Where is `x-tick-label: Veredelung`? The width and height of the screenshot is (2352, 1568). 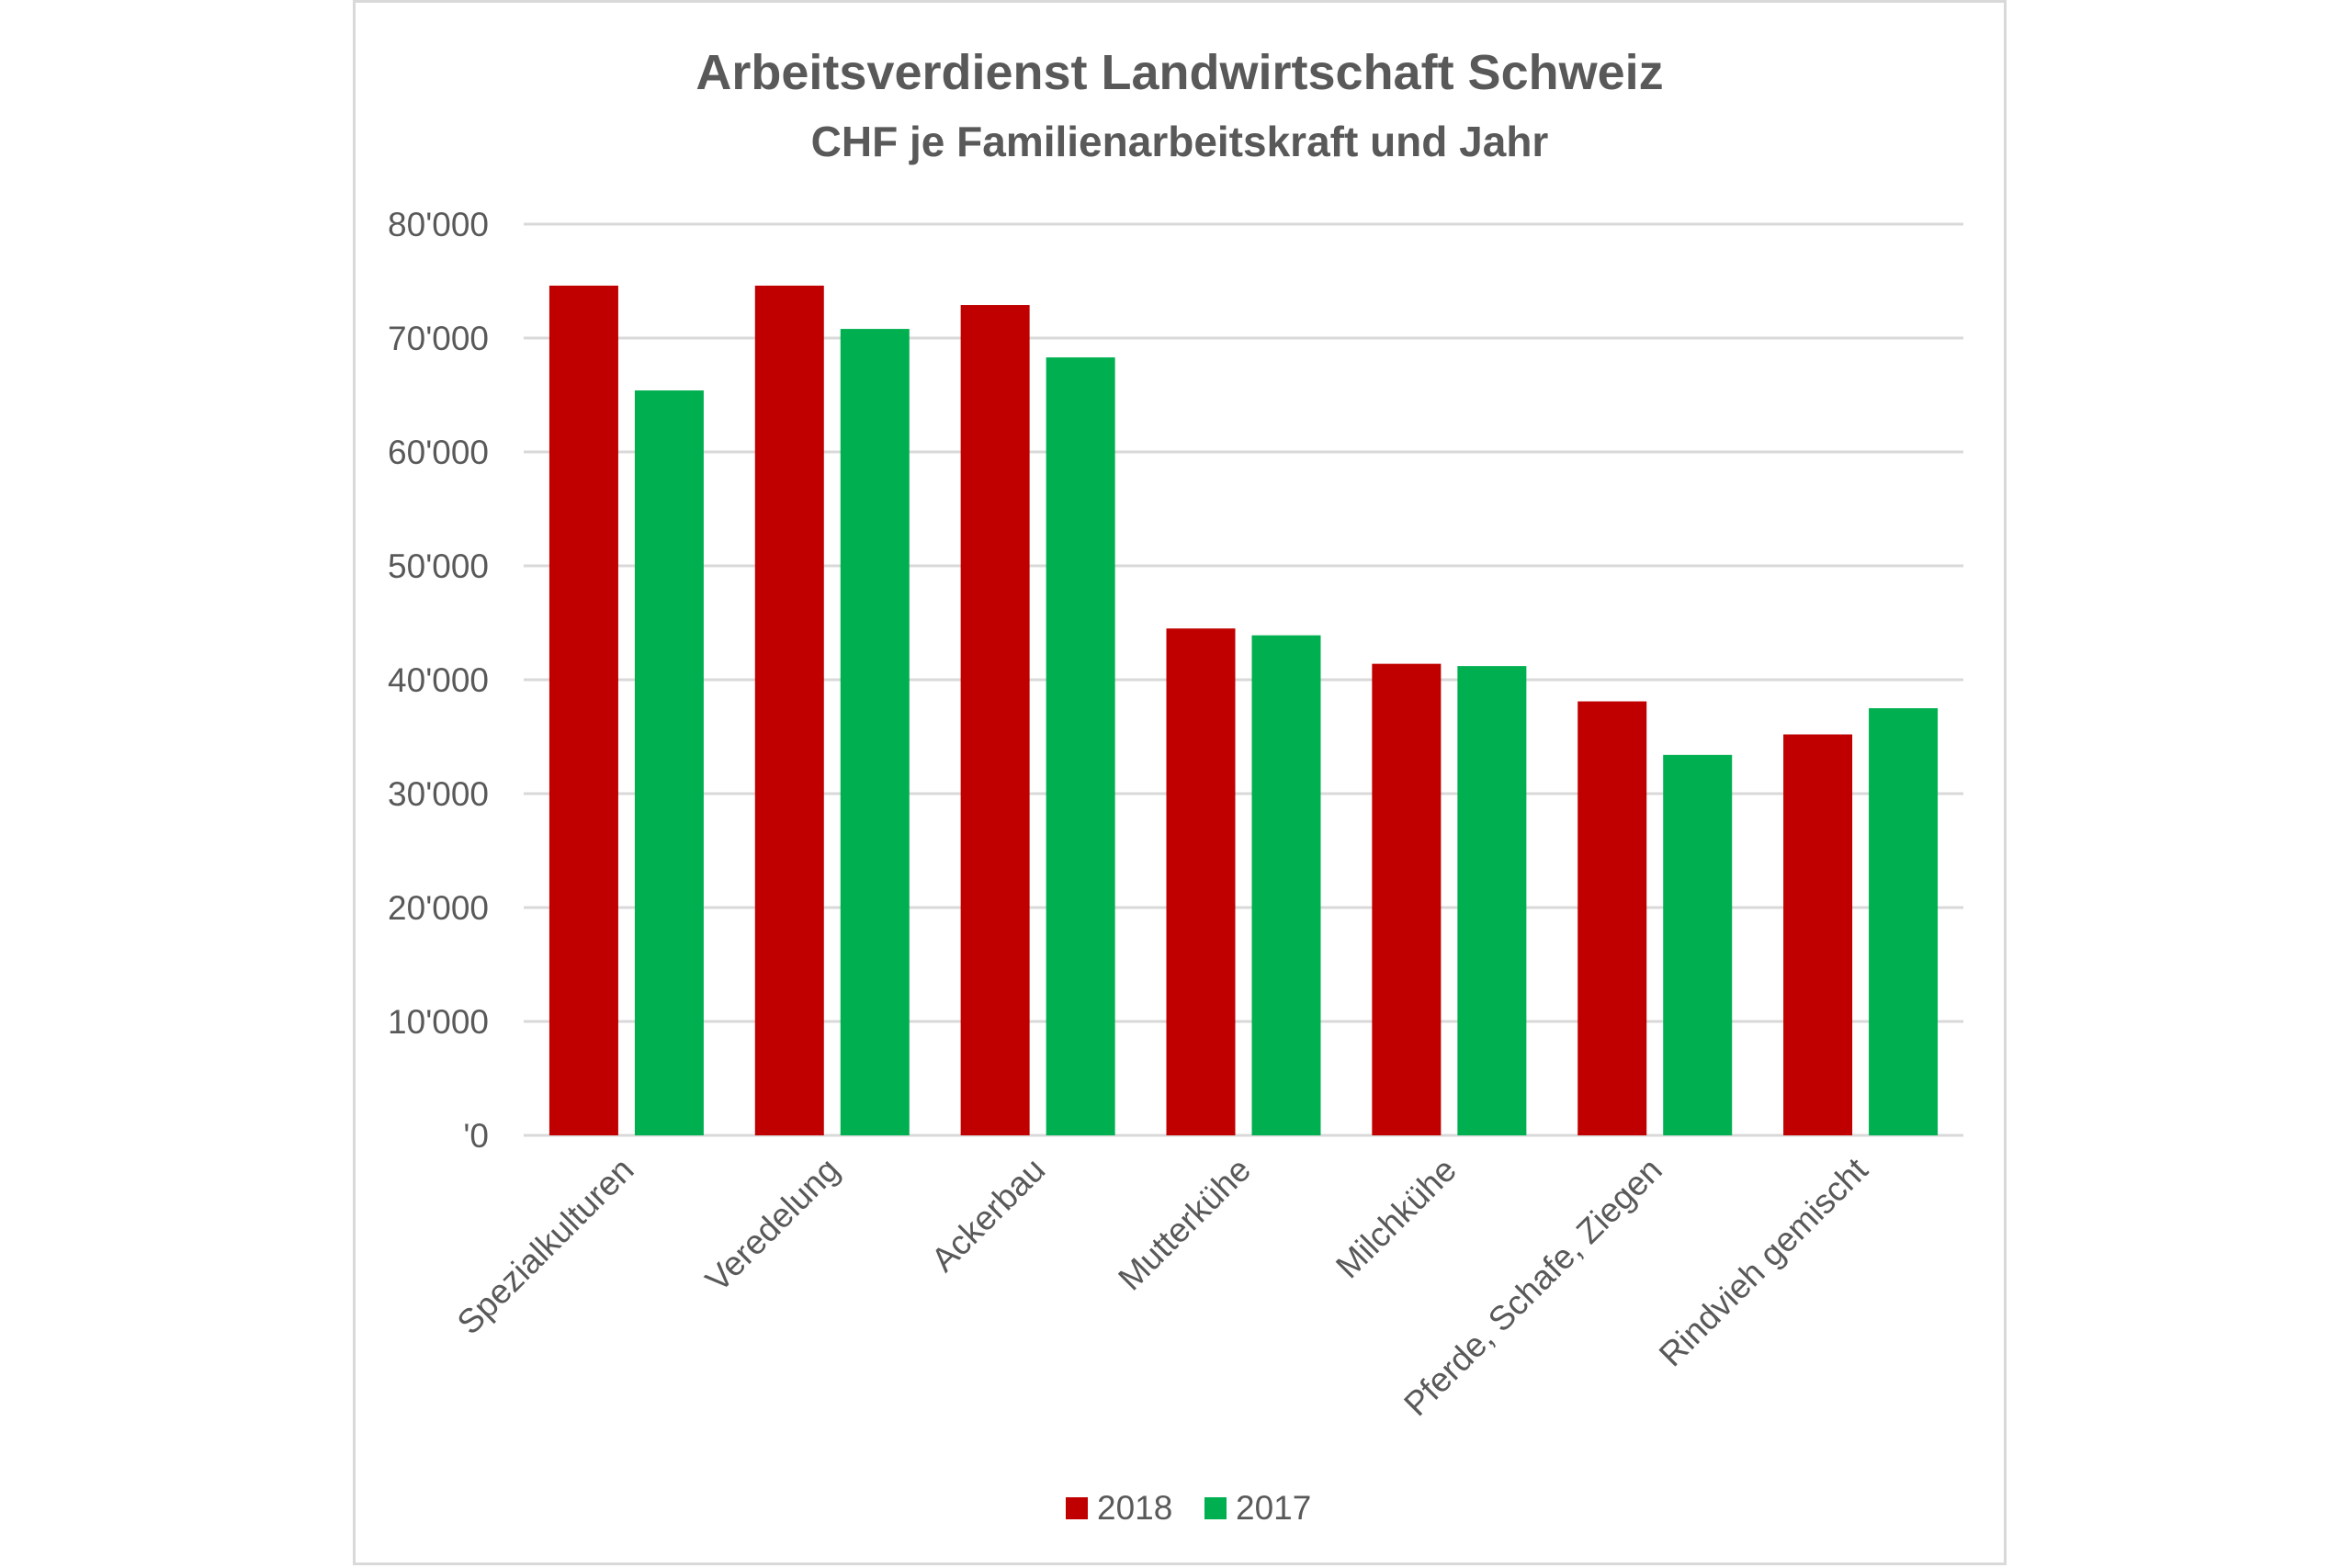
x-tick-label: Veredelung is located at coordinates (772, 1225).